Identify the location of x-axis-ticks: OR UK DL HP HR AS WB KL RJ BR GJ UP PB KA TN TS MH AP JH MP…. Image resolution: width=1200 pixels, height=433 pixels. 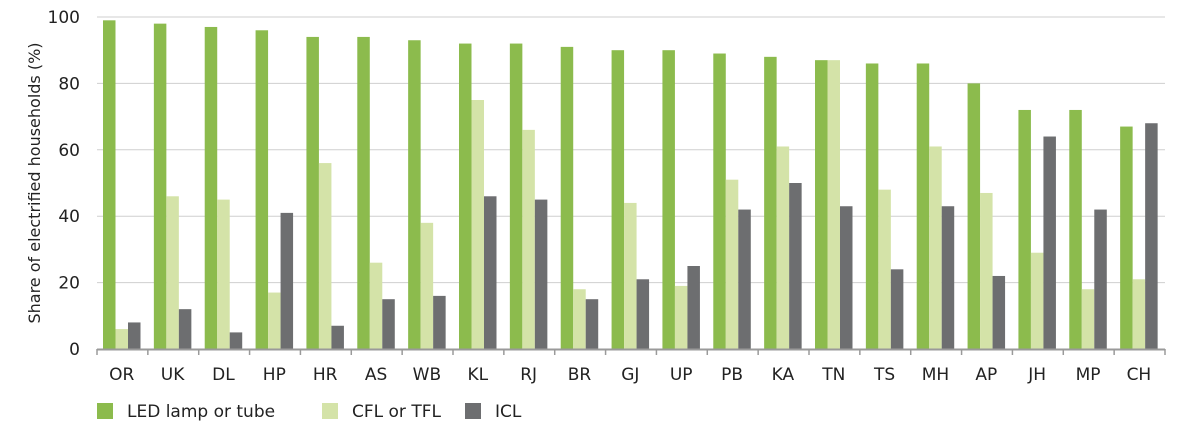
(631, 367).